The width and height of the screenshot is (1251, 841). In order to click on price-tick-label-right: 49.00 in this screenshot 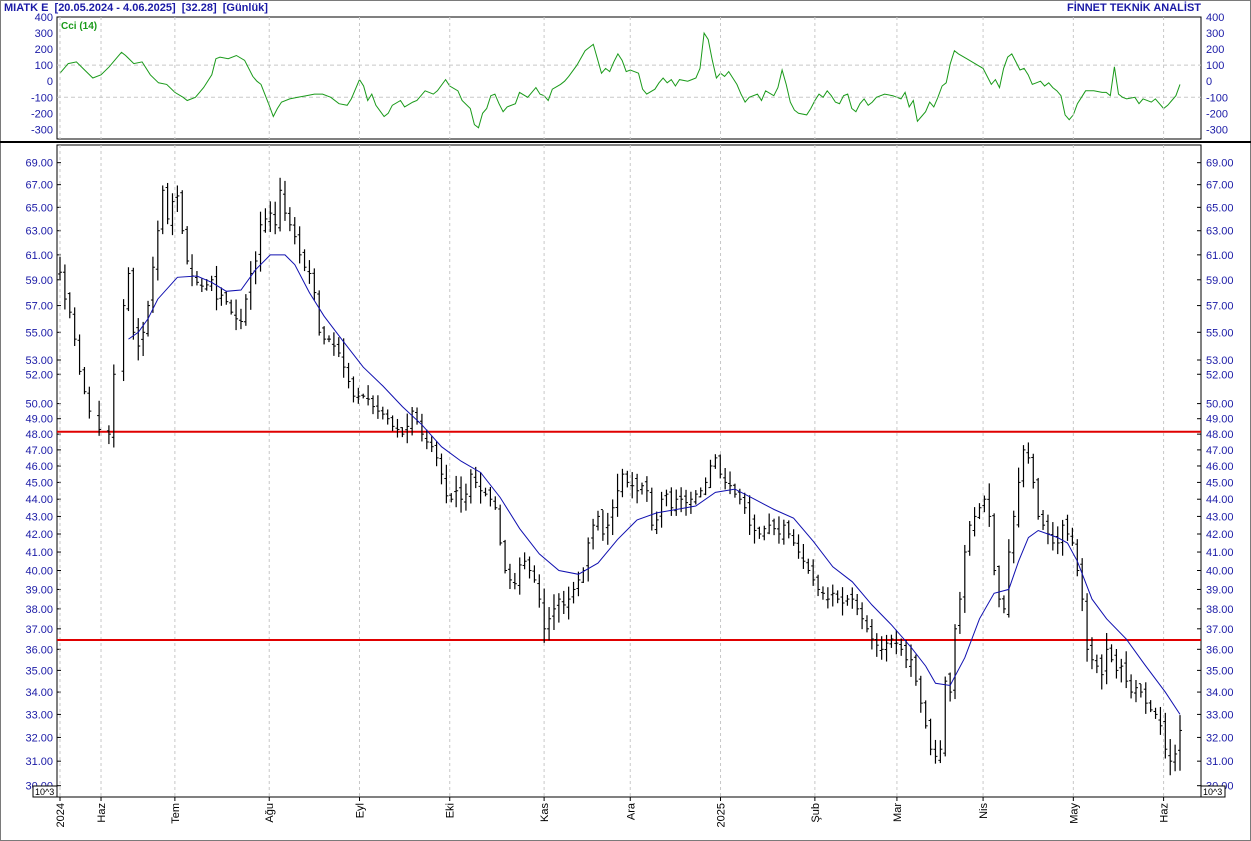, I will do `click(1220, 420)`.